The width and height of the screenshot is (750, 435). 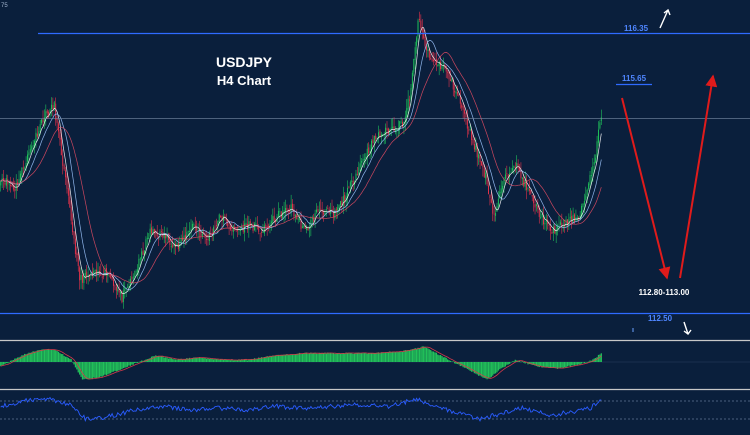 I want to click on down-projection-arrow, so click(x=646, y=188).